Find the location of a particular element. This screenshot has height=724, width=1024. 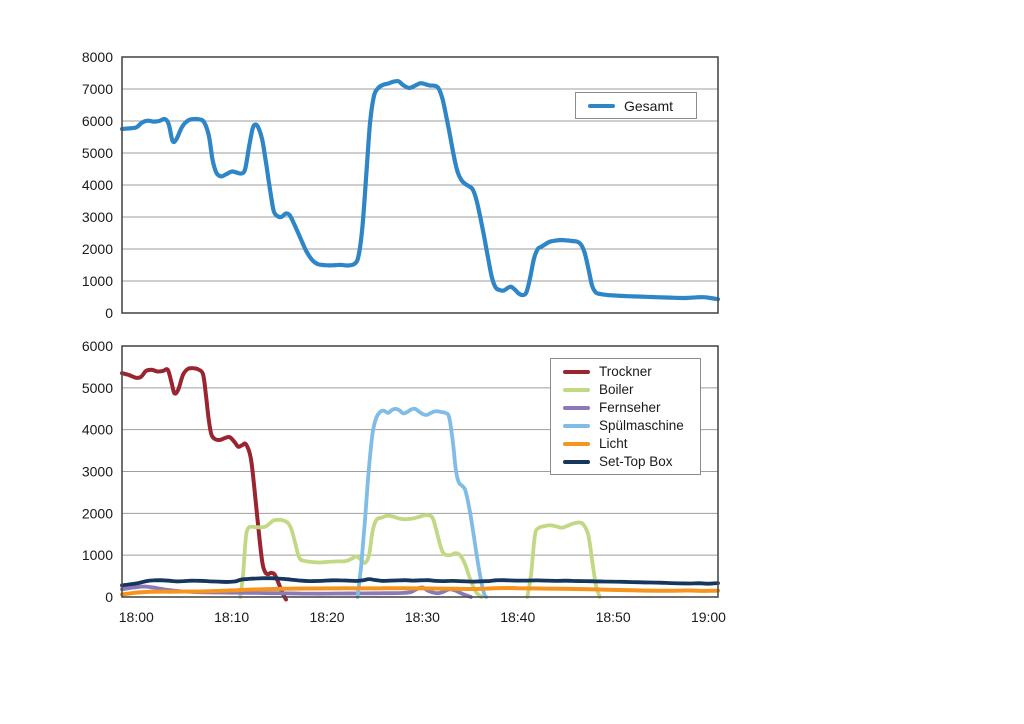

series-line-set-top-box is located at coordinates (420, 582).